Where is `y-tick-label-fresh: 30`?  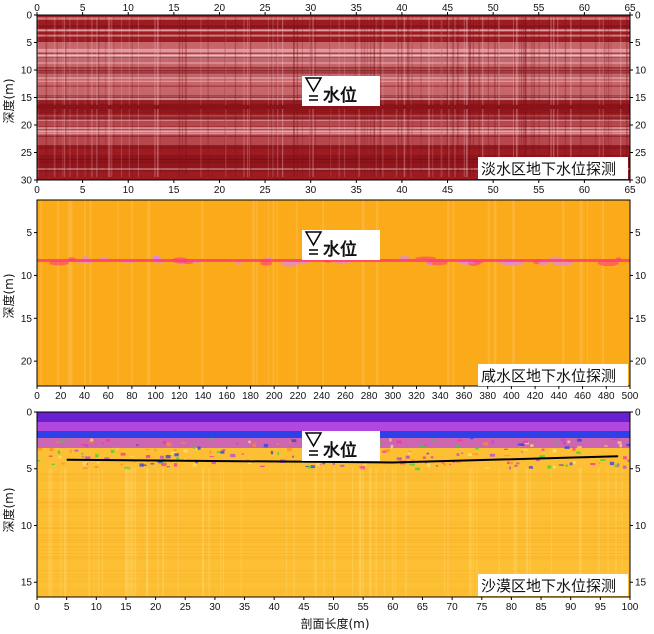 y-tick-label-fresh: 30 is located at coordinates (27, 181).